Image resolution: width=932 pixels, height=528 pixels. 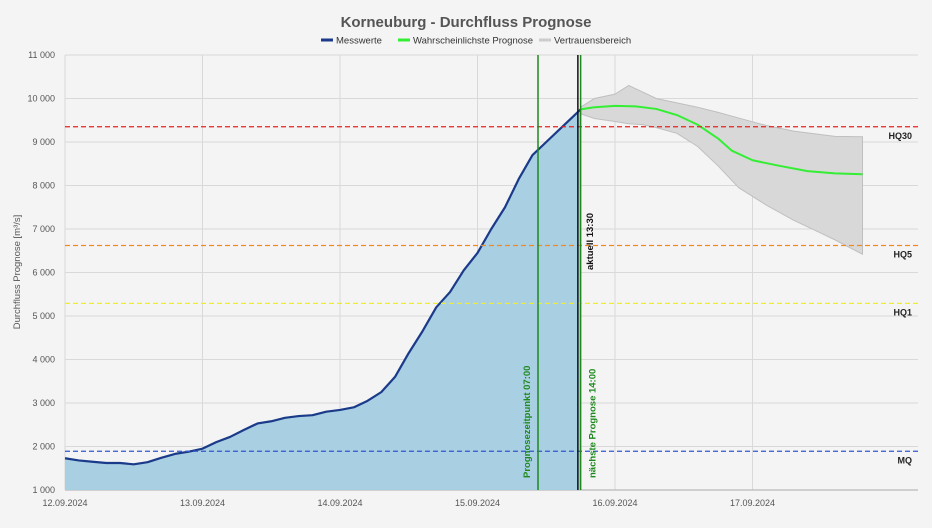 What do you see at coordinates (43, 447) in the screenshot?
I see `y-tick-label: 2 000` at bounding box center [43, 447].